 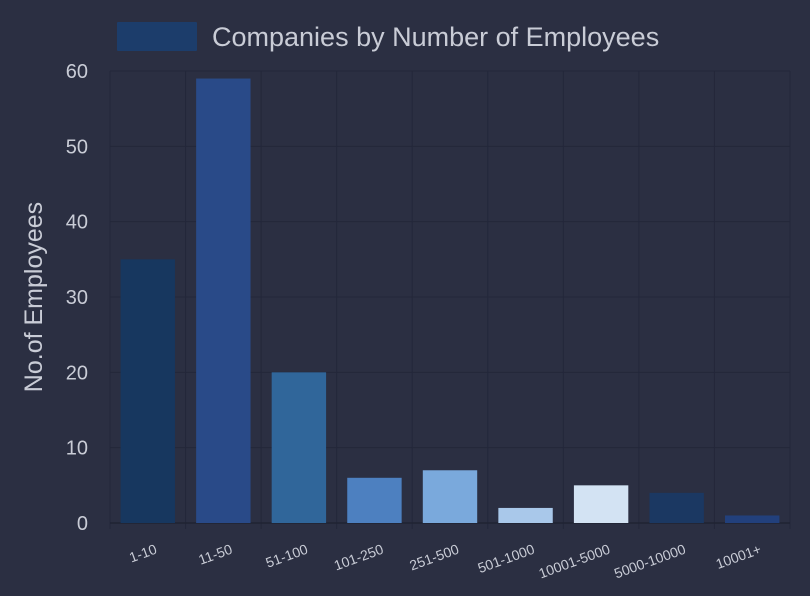 I want to click on legend: Companies by Number of Employees, so click(x=388, y=37).